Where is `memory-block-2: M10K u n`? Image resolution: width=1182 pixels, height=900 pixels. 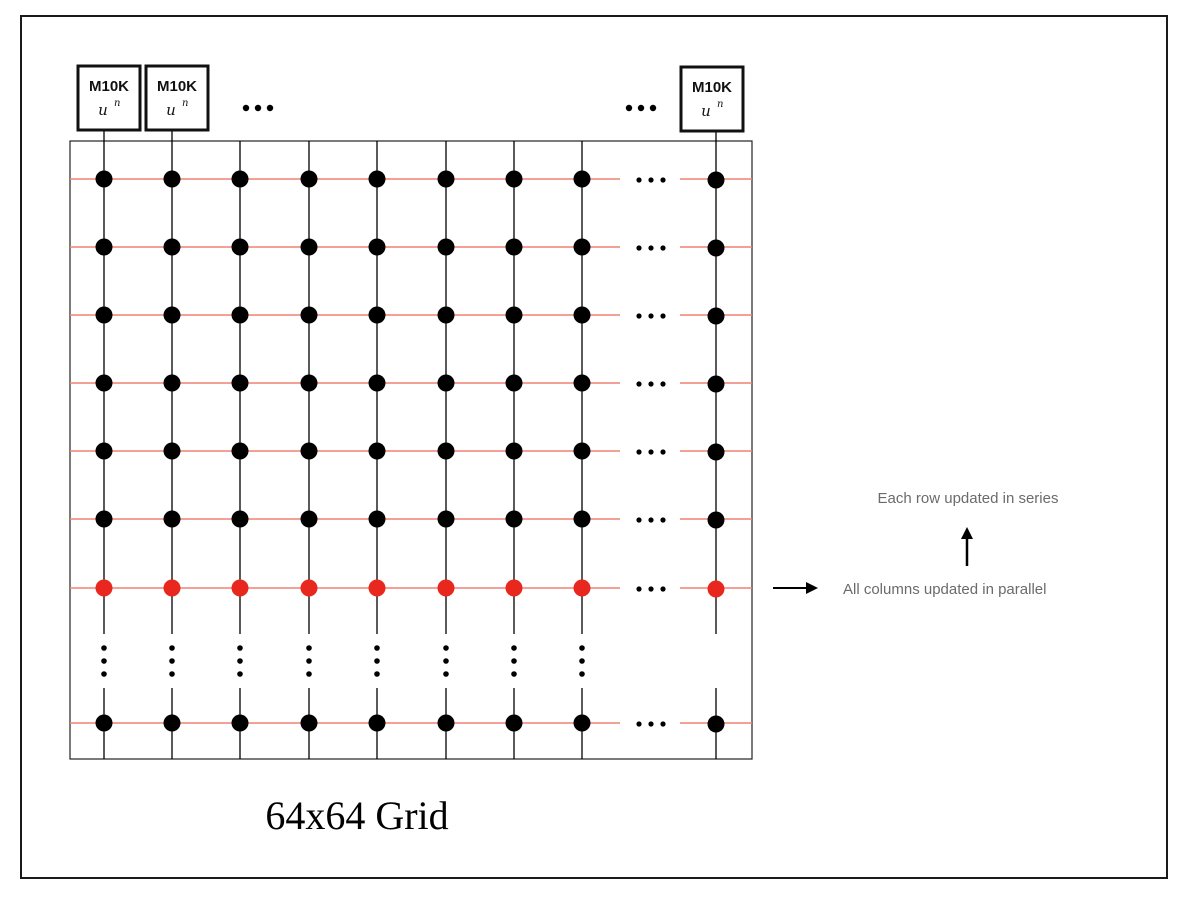
memory-block-2: M10K u n is located at coordinates (177, 98).